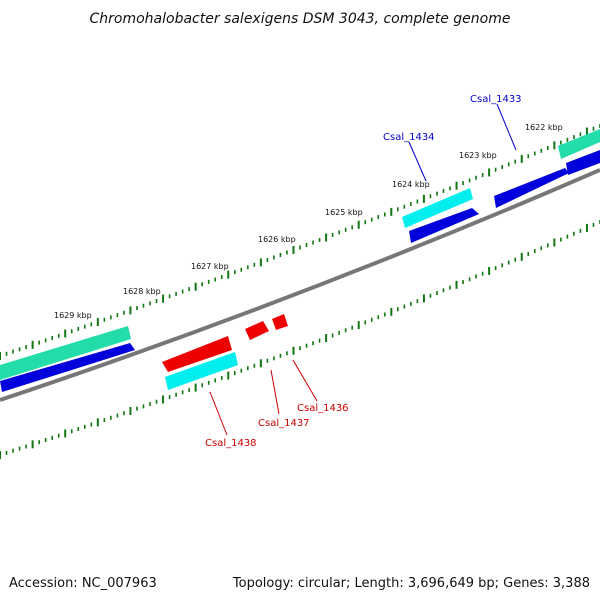 Image resolution: width=600 pixels, height=600 pixels. Describe the element at coordinates (284, 423) in the screenshot. I see `gene-label-csal-1437: Csal_1437` at that location.